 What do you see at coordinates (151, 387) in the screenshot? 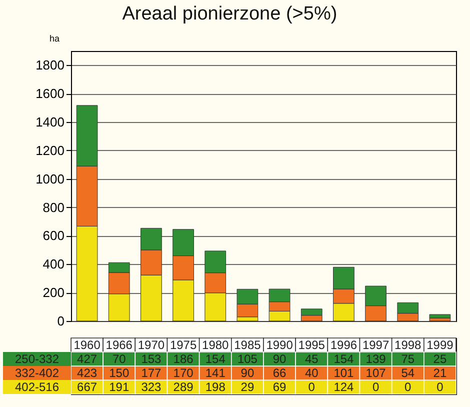
I see `data-label: 323` at bounding box center [151, 387].